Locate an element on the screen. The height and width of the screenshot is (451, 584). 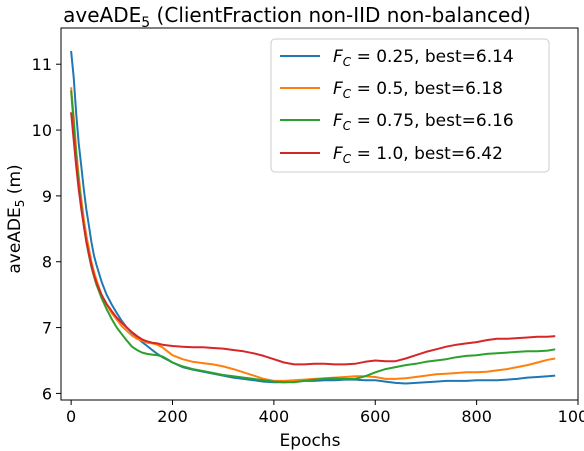
y-axis-label-main: aveADE is located at coordinates (15, 240).